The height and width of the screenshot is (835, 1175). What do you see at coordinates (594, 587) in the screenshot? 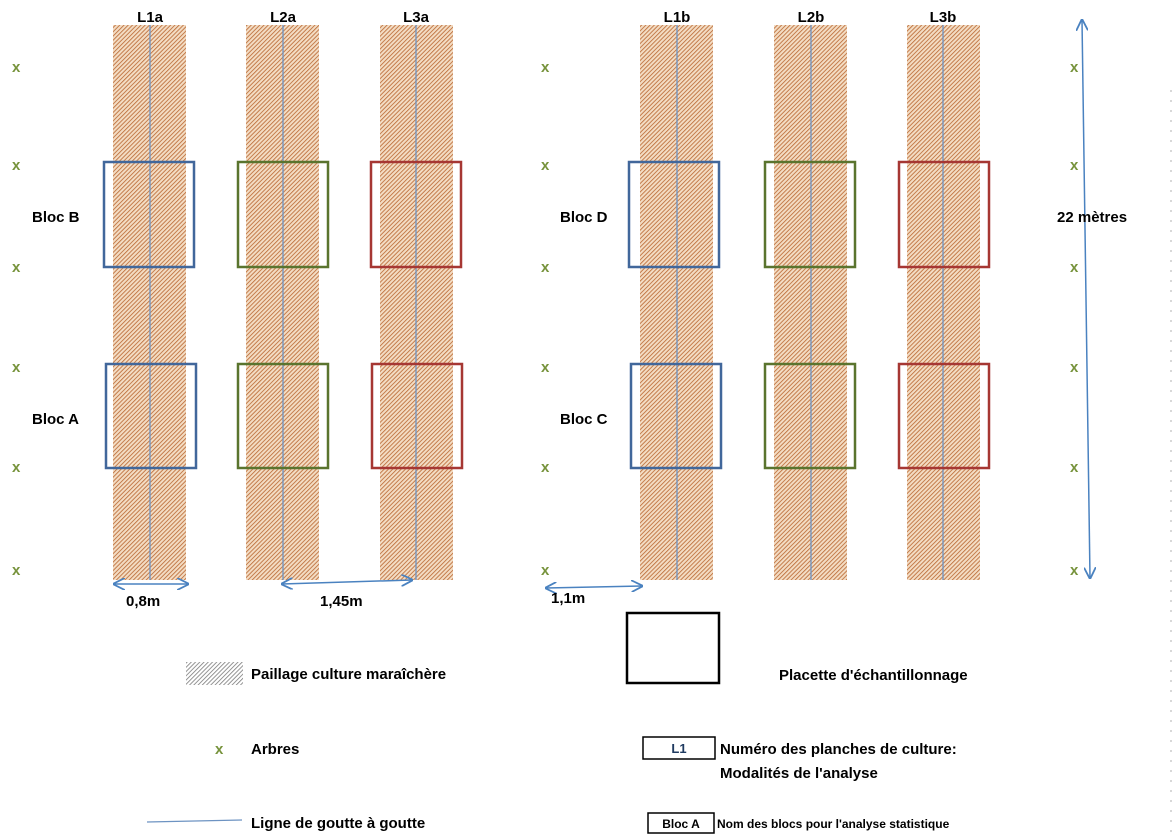
I see `edge-spacing-arrow` at bounding box center [594, 587].